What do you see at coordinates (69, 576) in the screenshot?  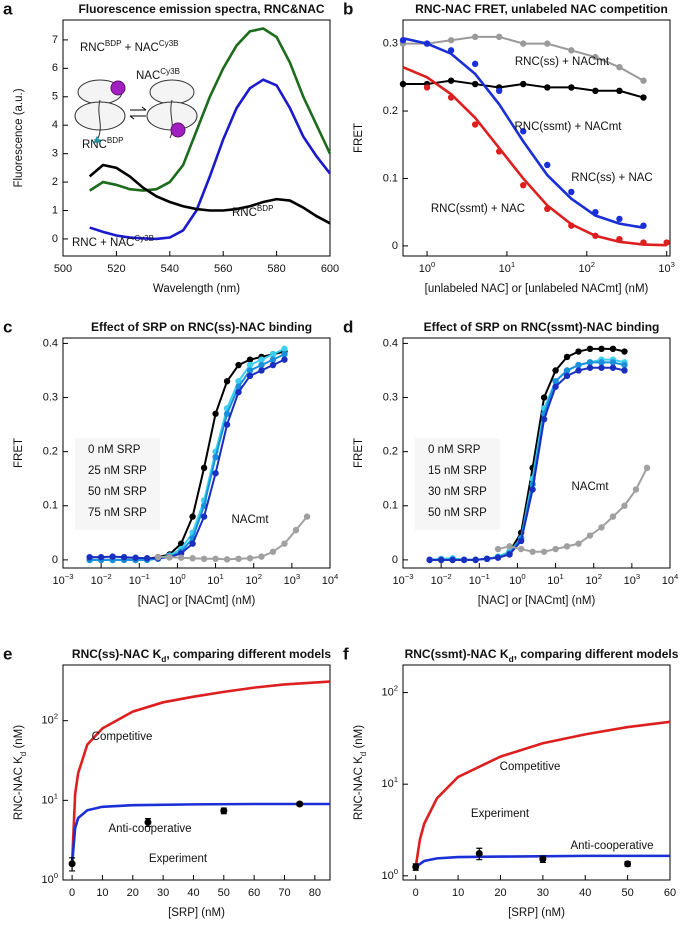 I see `text-part: −3` at bounding box center [69, 576].